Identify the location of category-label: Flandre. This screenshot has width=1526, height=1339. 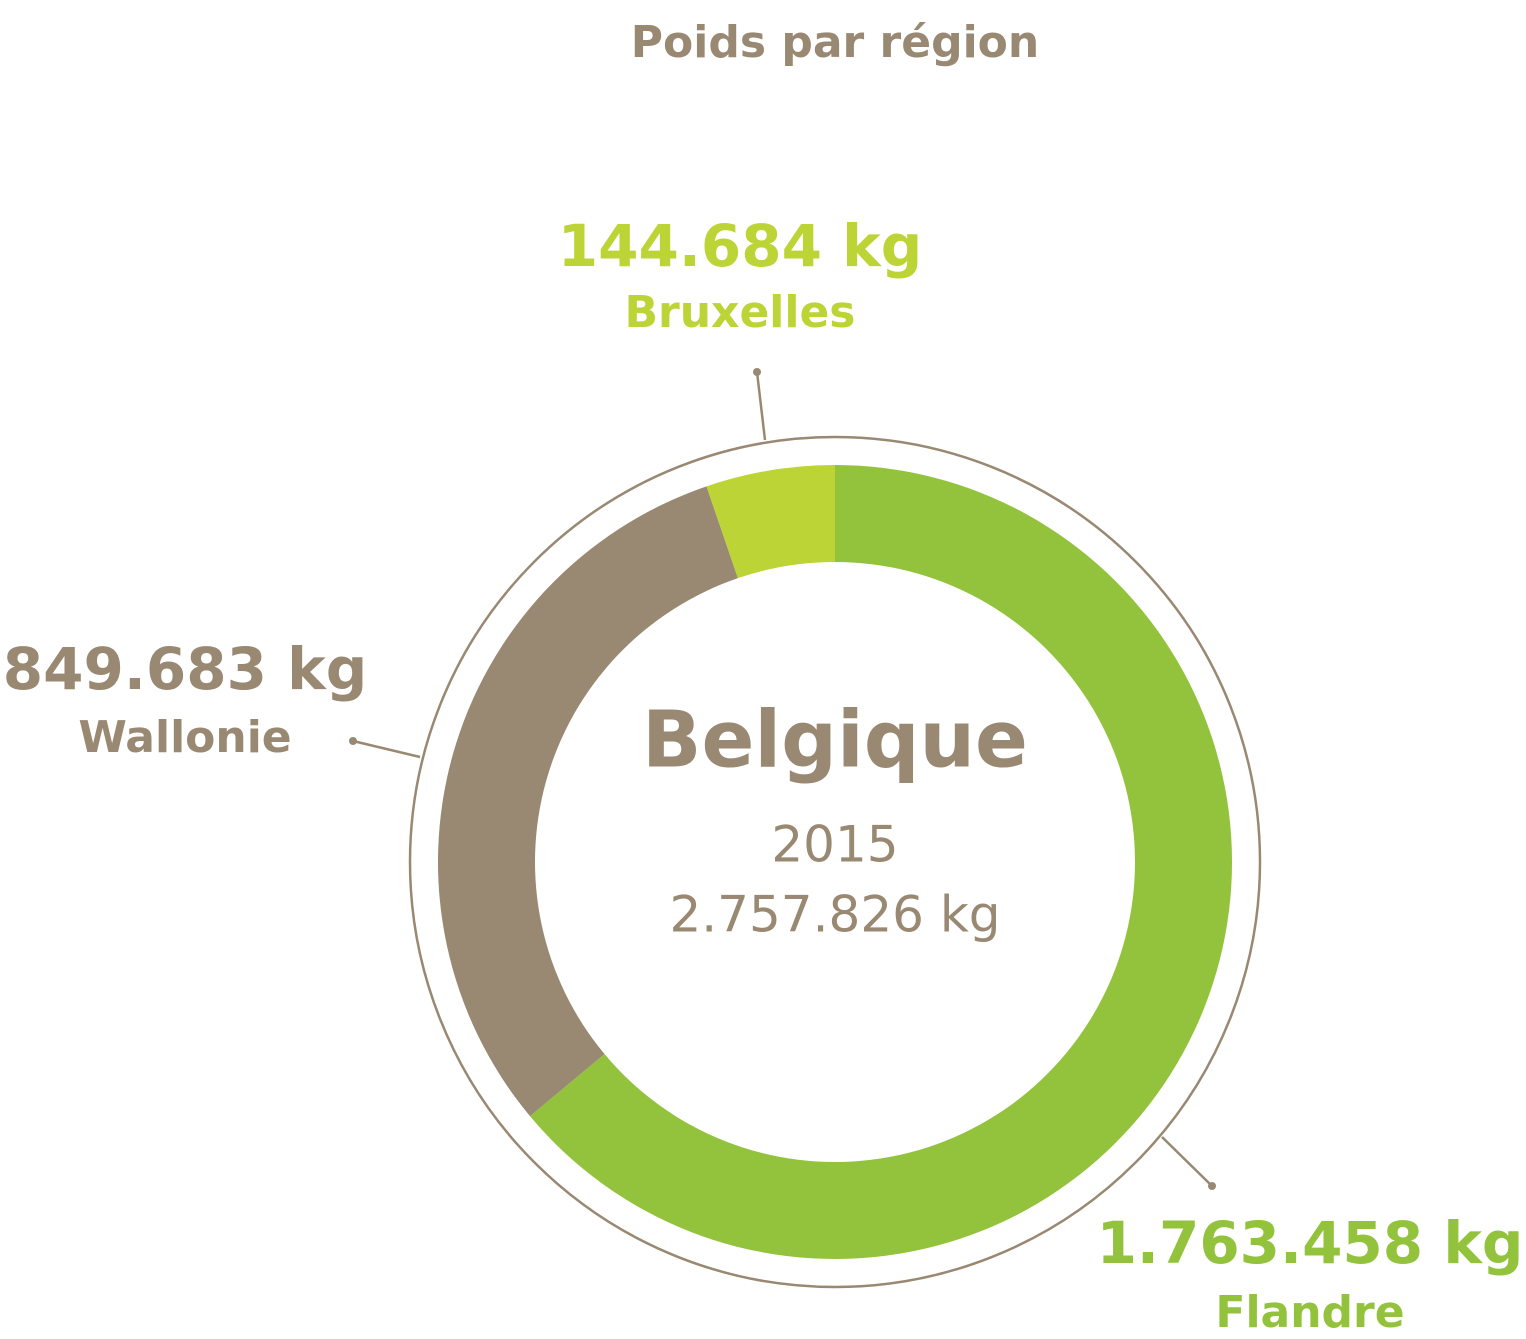
(1309, 1312).